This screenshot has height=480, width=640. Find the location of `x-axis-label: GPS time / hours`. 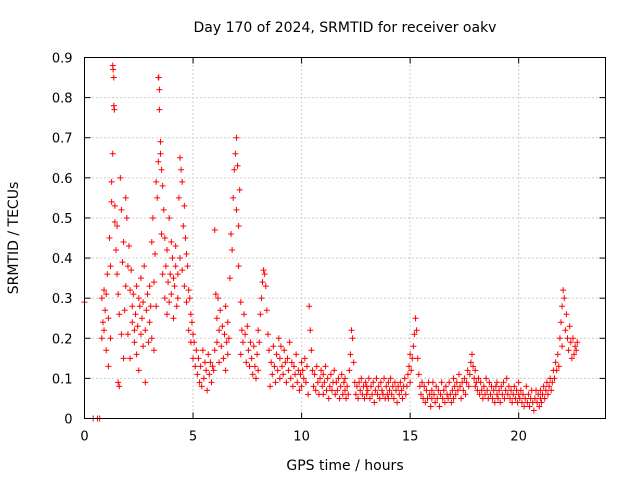

x-axis-label: GPS time / hours is located at coordinates (344, 466).